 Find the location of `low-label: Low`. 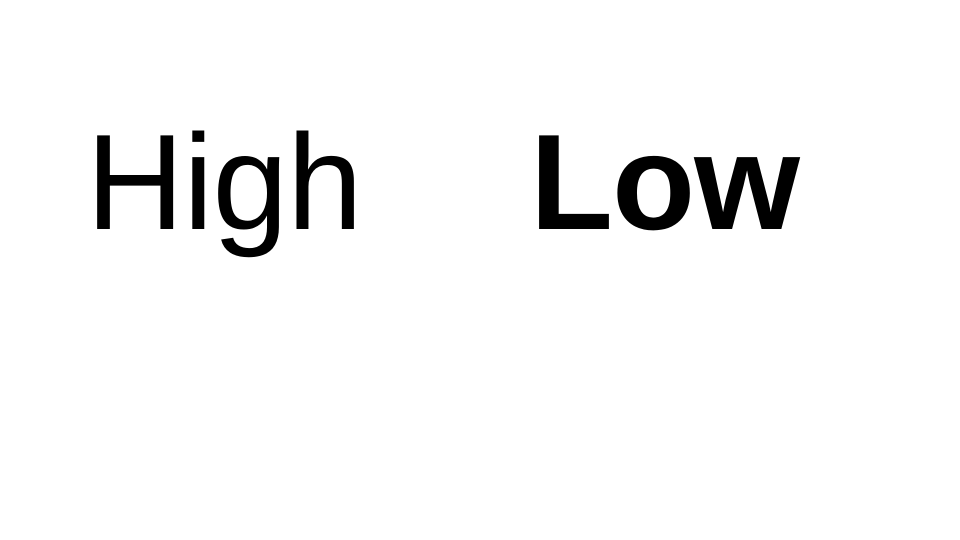

low-label: Low is located at coordinates (665, 182).